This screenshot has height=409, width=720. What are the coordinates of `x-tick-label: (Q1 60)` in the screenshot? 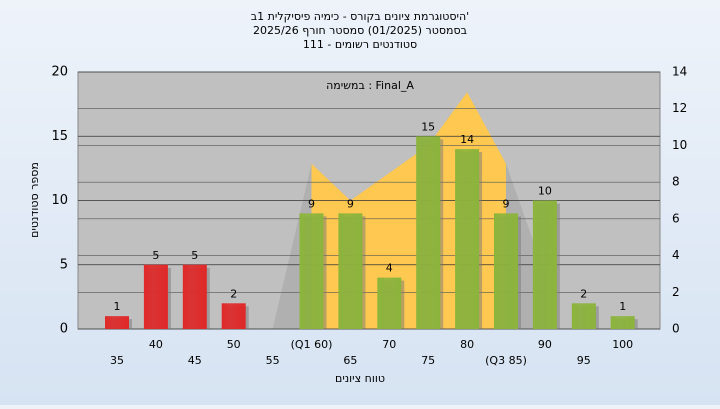 It's located at (312, 344).